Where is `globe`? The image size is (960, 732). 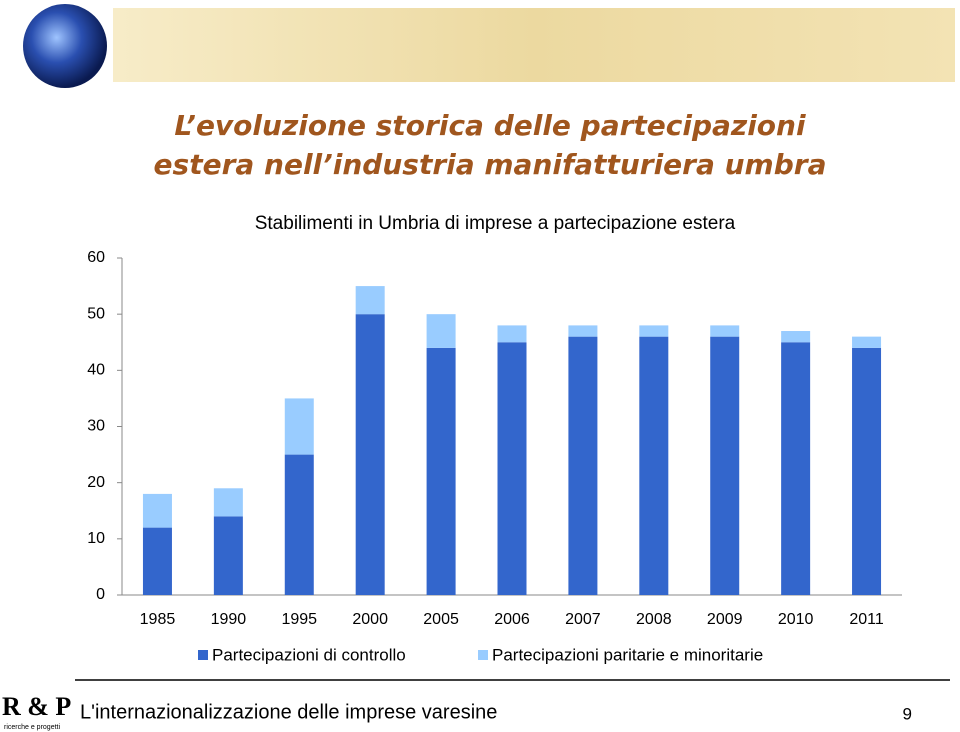
globe is located at coordinates (65, 46).